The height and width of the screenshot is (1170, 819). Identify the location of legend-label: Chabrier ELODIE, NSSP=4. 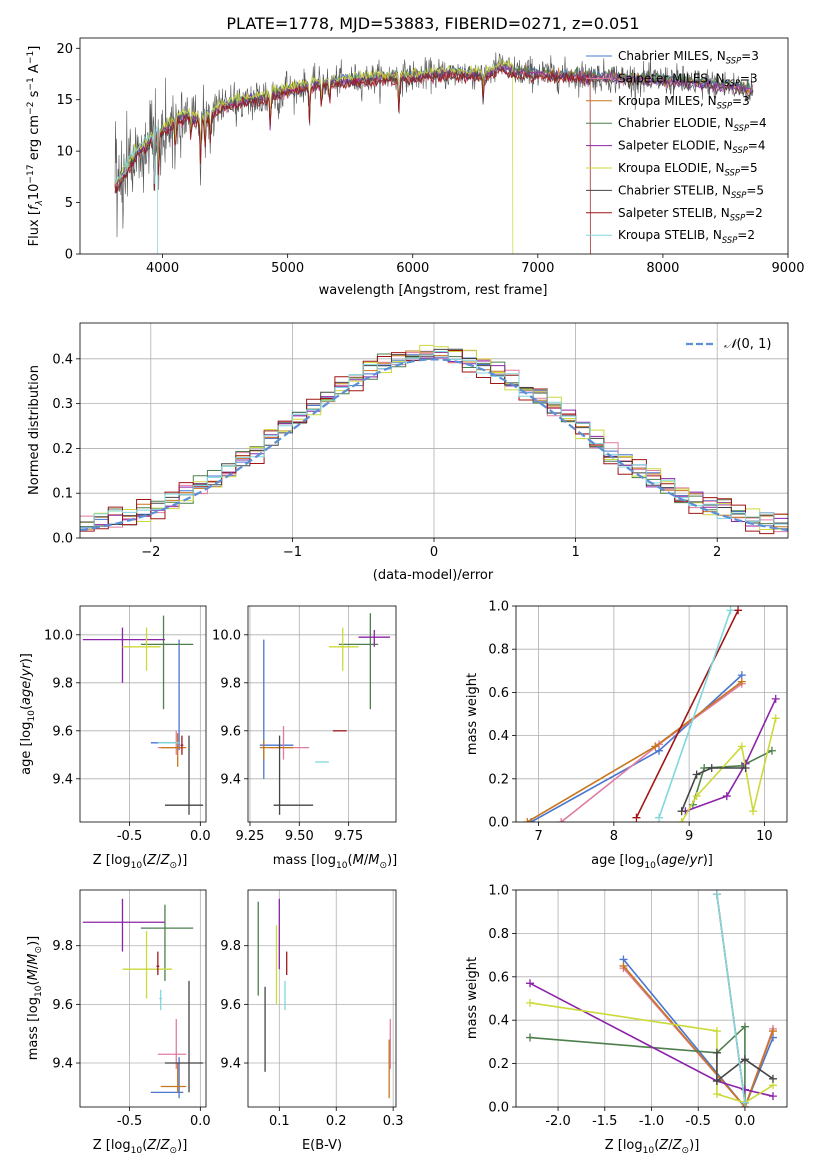
(692, 124).